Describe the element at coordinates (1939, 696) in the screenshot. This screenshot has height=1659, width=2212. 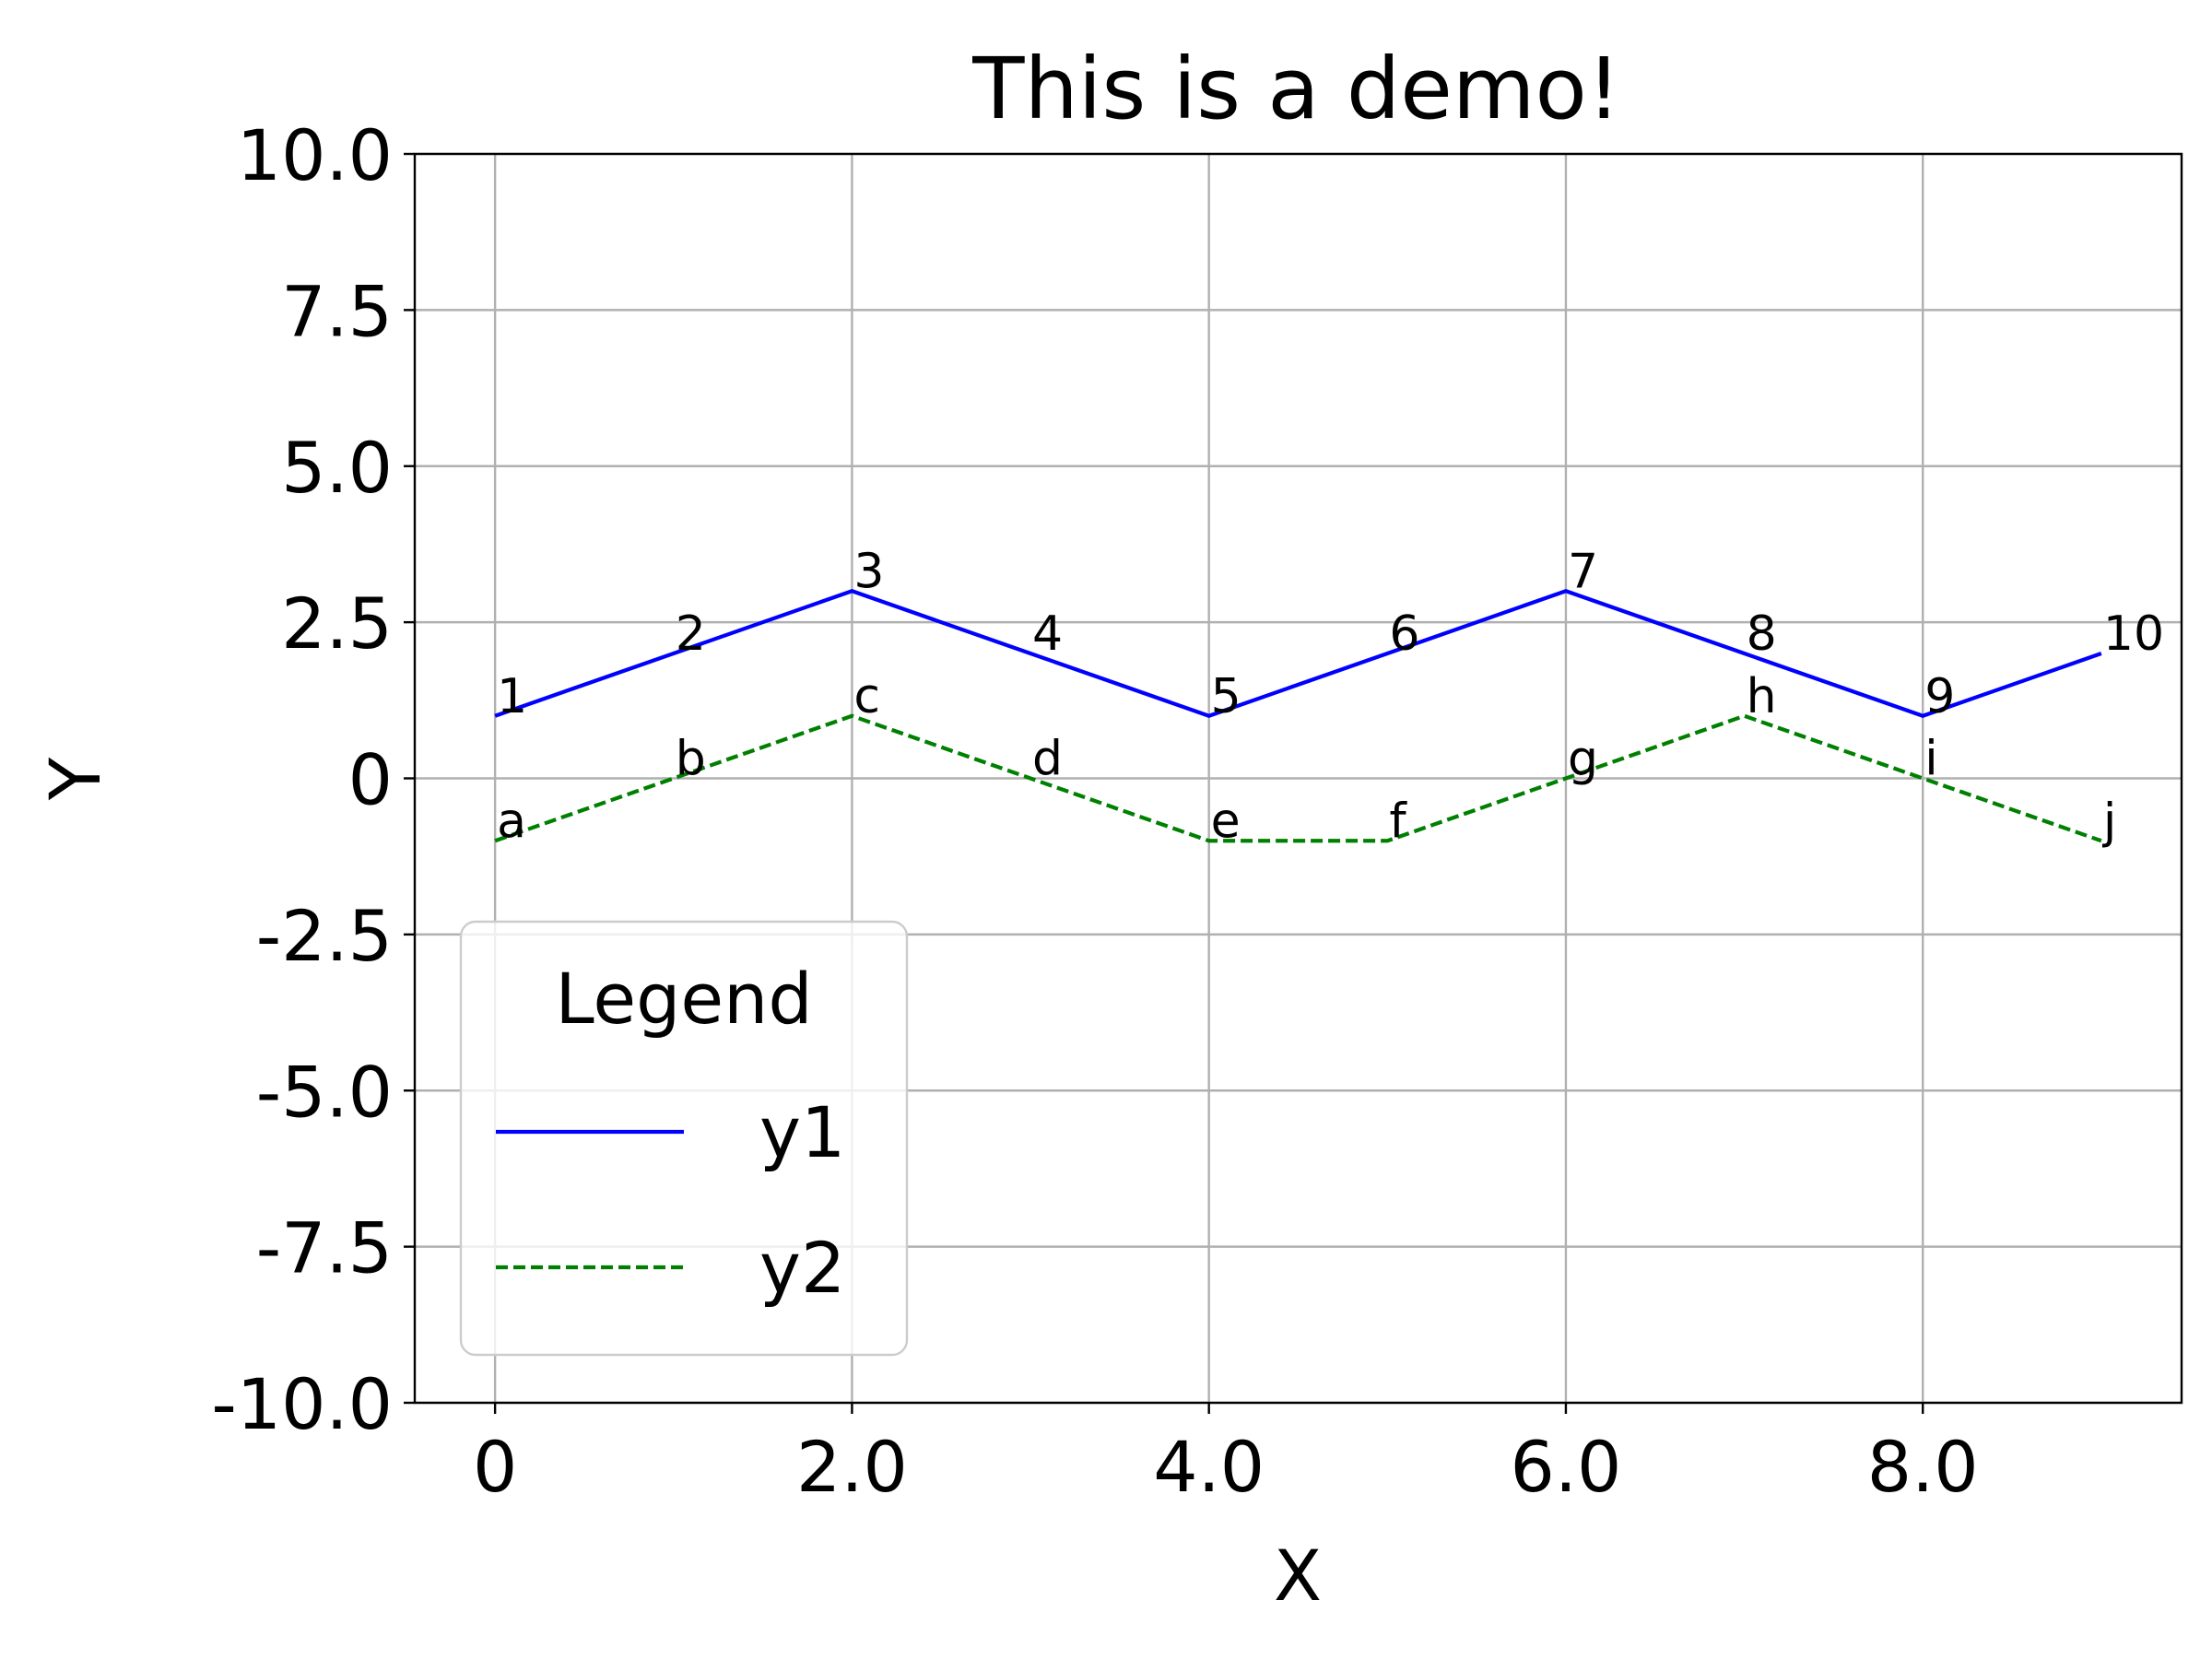
I see `data-label-y1: 9` at that location.